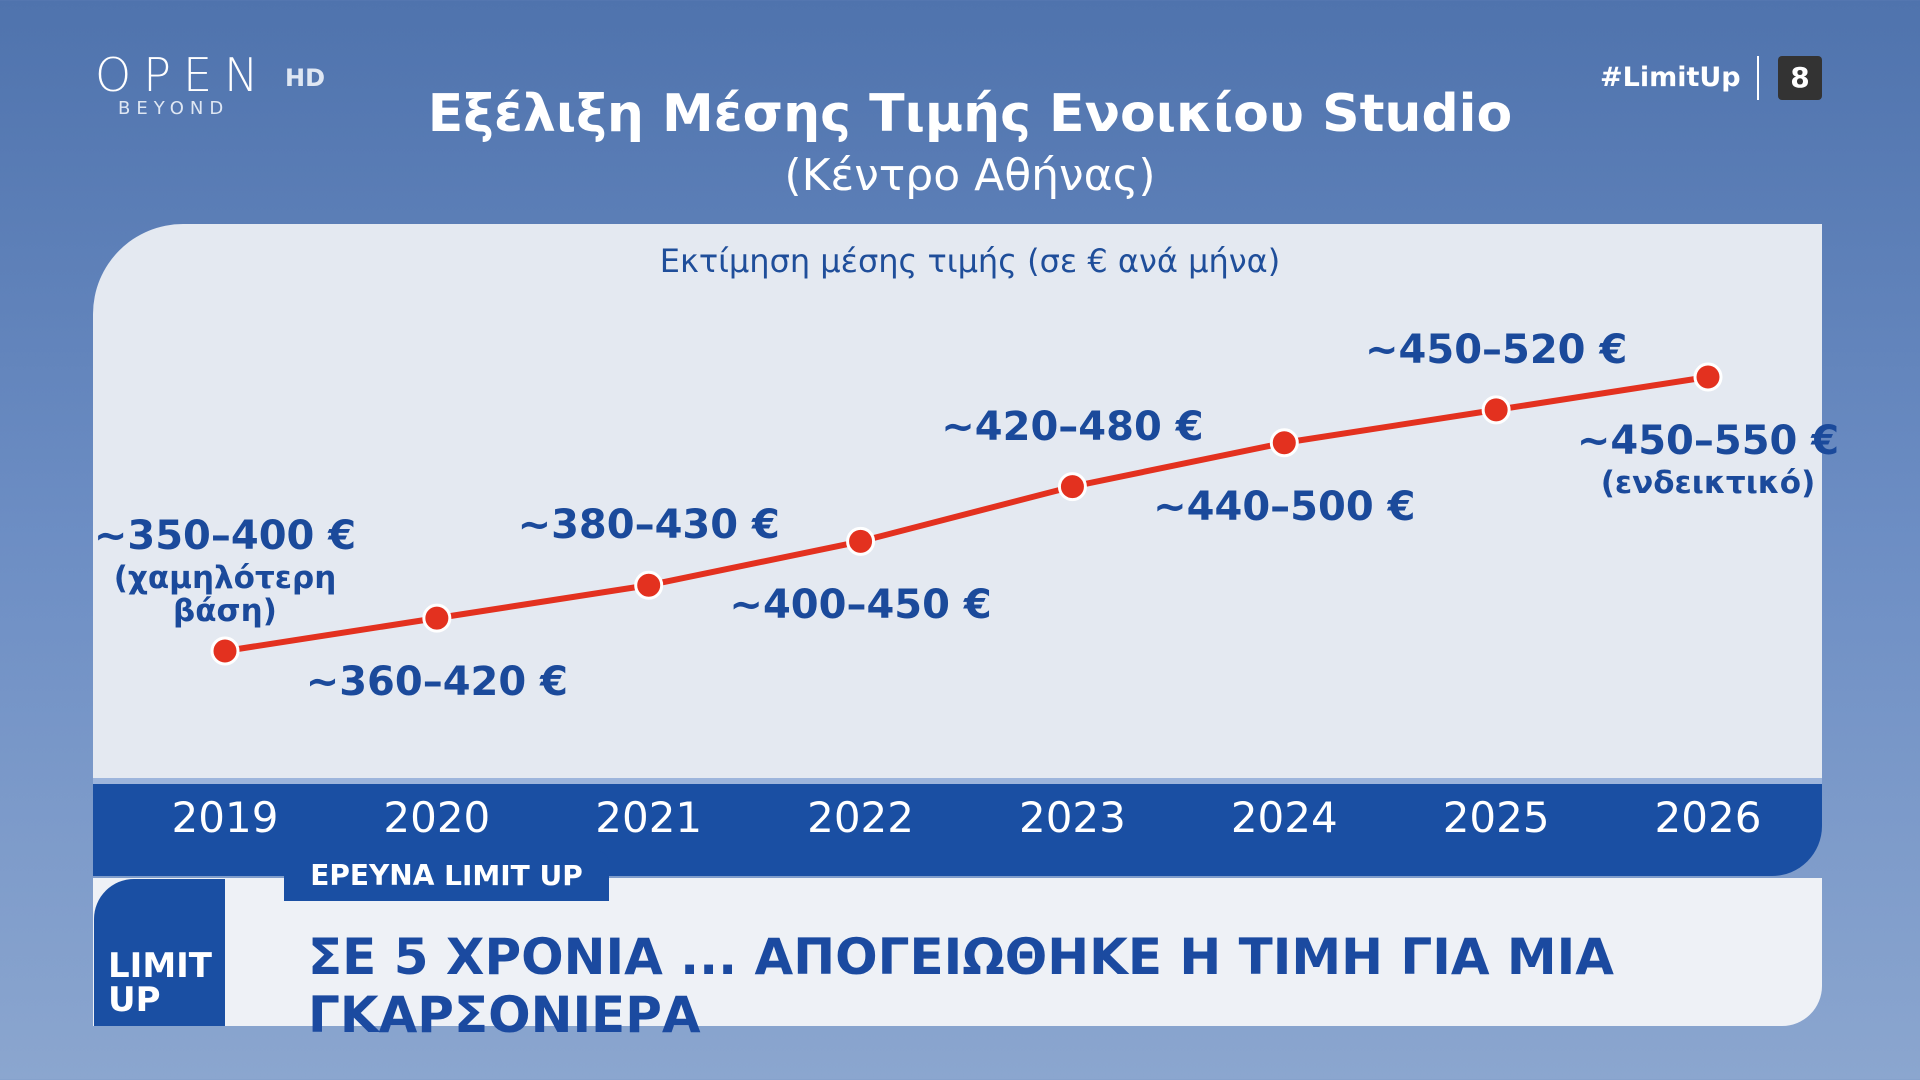 The width and height of the screenshot is (1920, 1080). Describe the element at coordinates (225, 817) in the screenshot. I see `x-tick-label: 2019` at that location.